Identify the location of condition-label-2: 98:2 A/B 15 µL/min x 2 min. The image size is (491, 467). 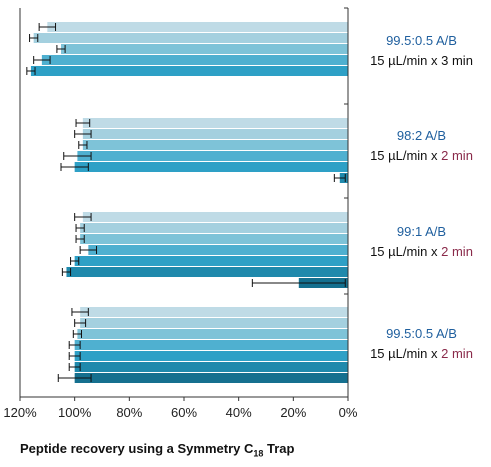
(421, 146).